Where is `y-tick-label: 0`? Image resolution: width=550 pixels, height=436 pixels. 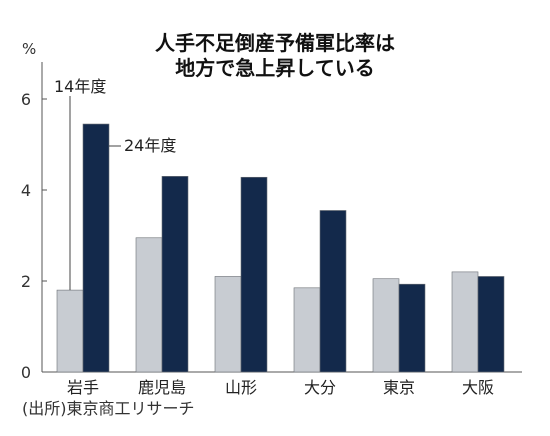
y-tick-label: 0 is located at coordinates (26, 372).